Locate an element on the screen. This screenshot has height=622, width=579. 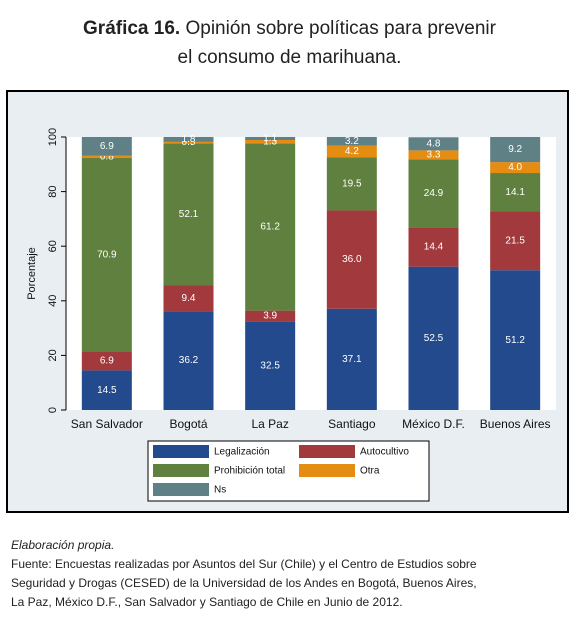
data-label: 51.2 is located at coordinates (515, 340).